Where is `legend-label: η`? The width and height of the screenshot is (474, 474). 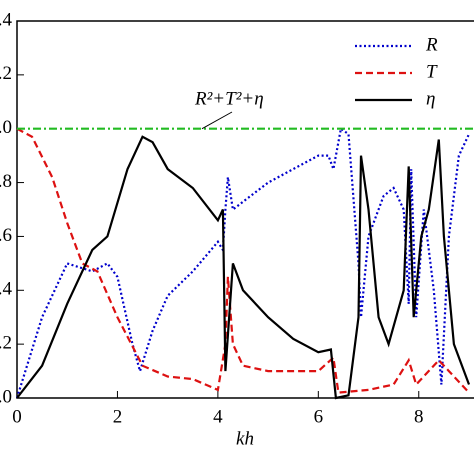
legend-label: η is located at coordinates (430, 98).